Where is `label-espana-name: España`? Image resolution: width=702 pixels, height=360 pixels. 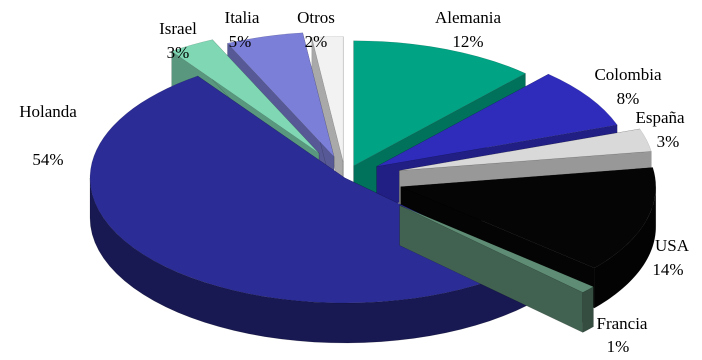
label-espana-name: España is located at coordinates (660, 117).